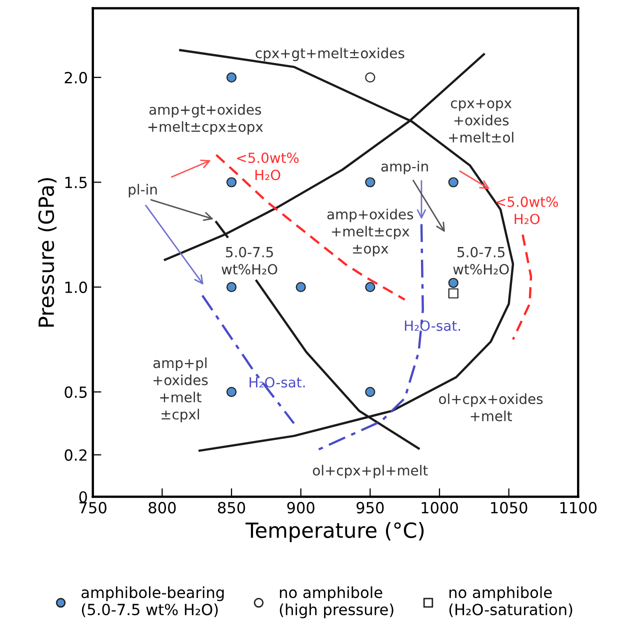 The image size is (619, 632). I want to click on legend-label: no amphibole (H₂O-saturation), so click(510, 602).